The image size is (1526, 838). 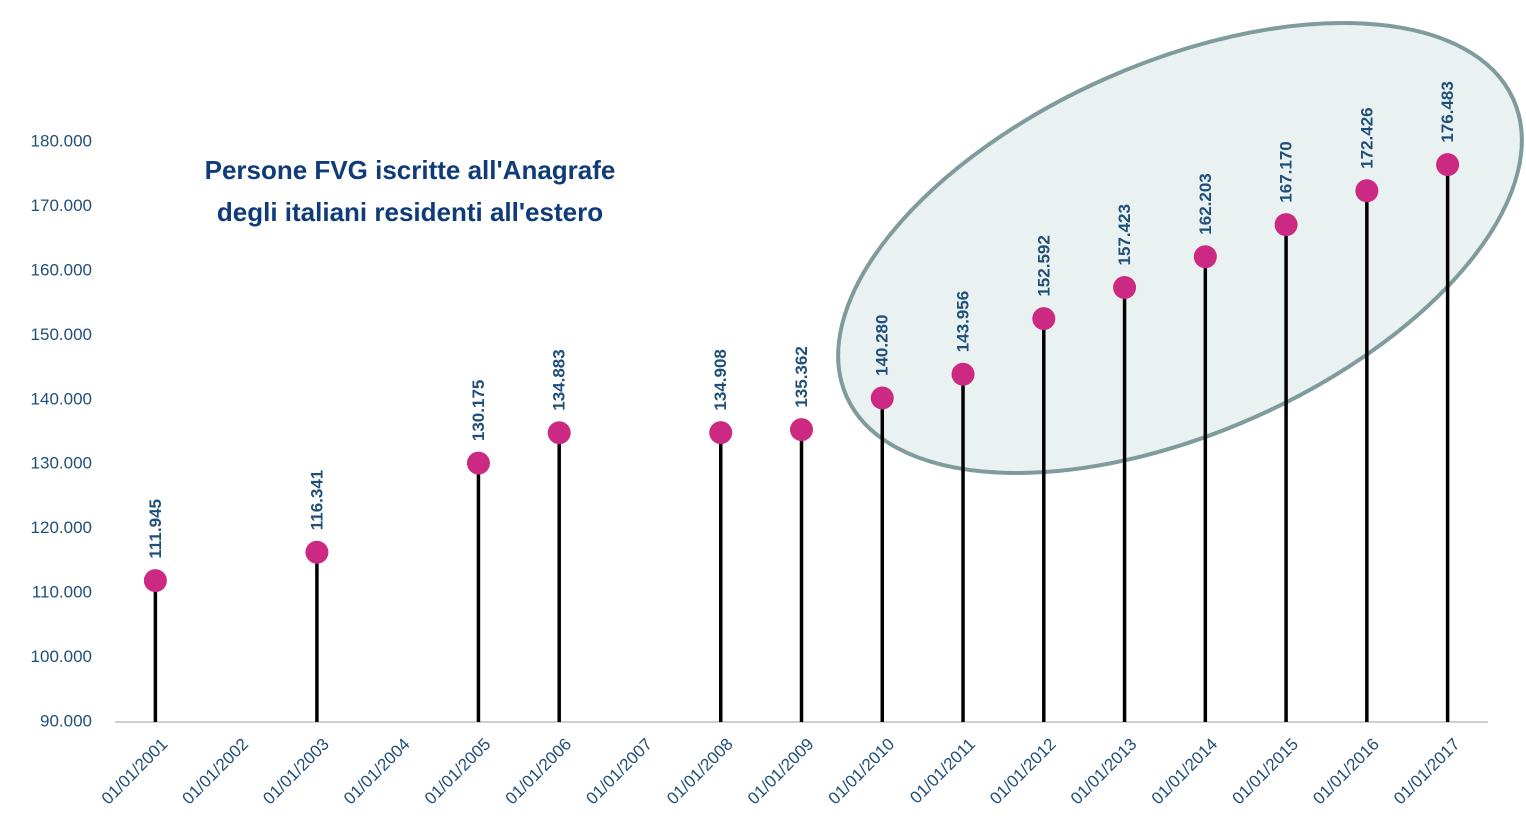 What do you see at coordinates (1366, 137) in the screenshot?
I see `value-label: 172.426` at bounding box center [1366, 137].